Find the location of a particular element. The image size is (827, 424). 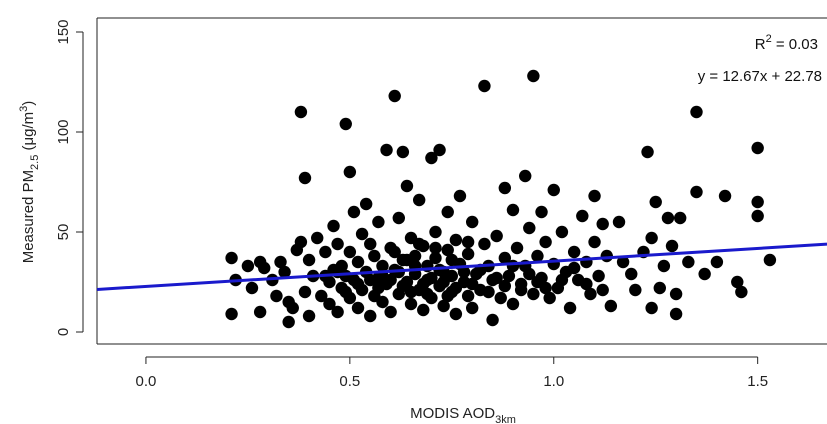

x-axis: 0.0 0.5 1.0 1.5 is located at coordinates (452, 373).